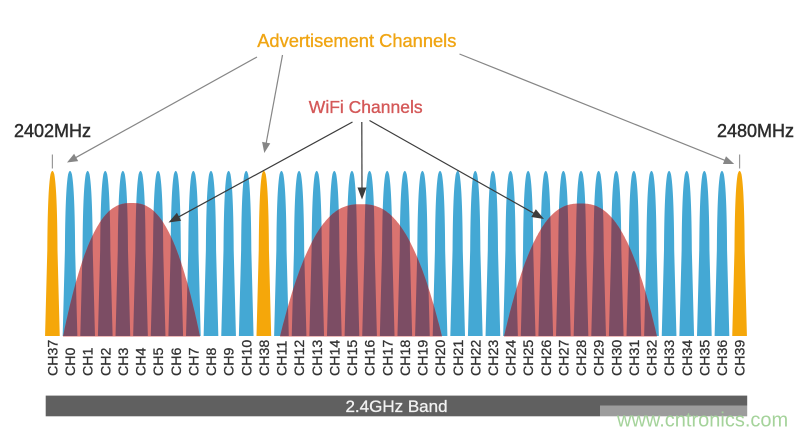  I want to click on svg-text: CH28, so click(582, 358).